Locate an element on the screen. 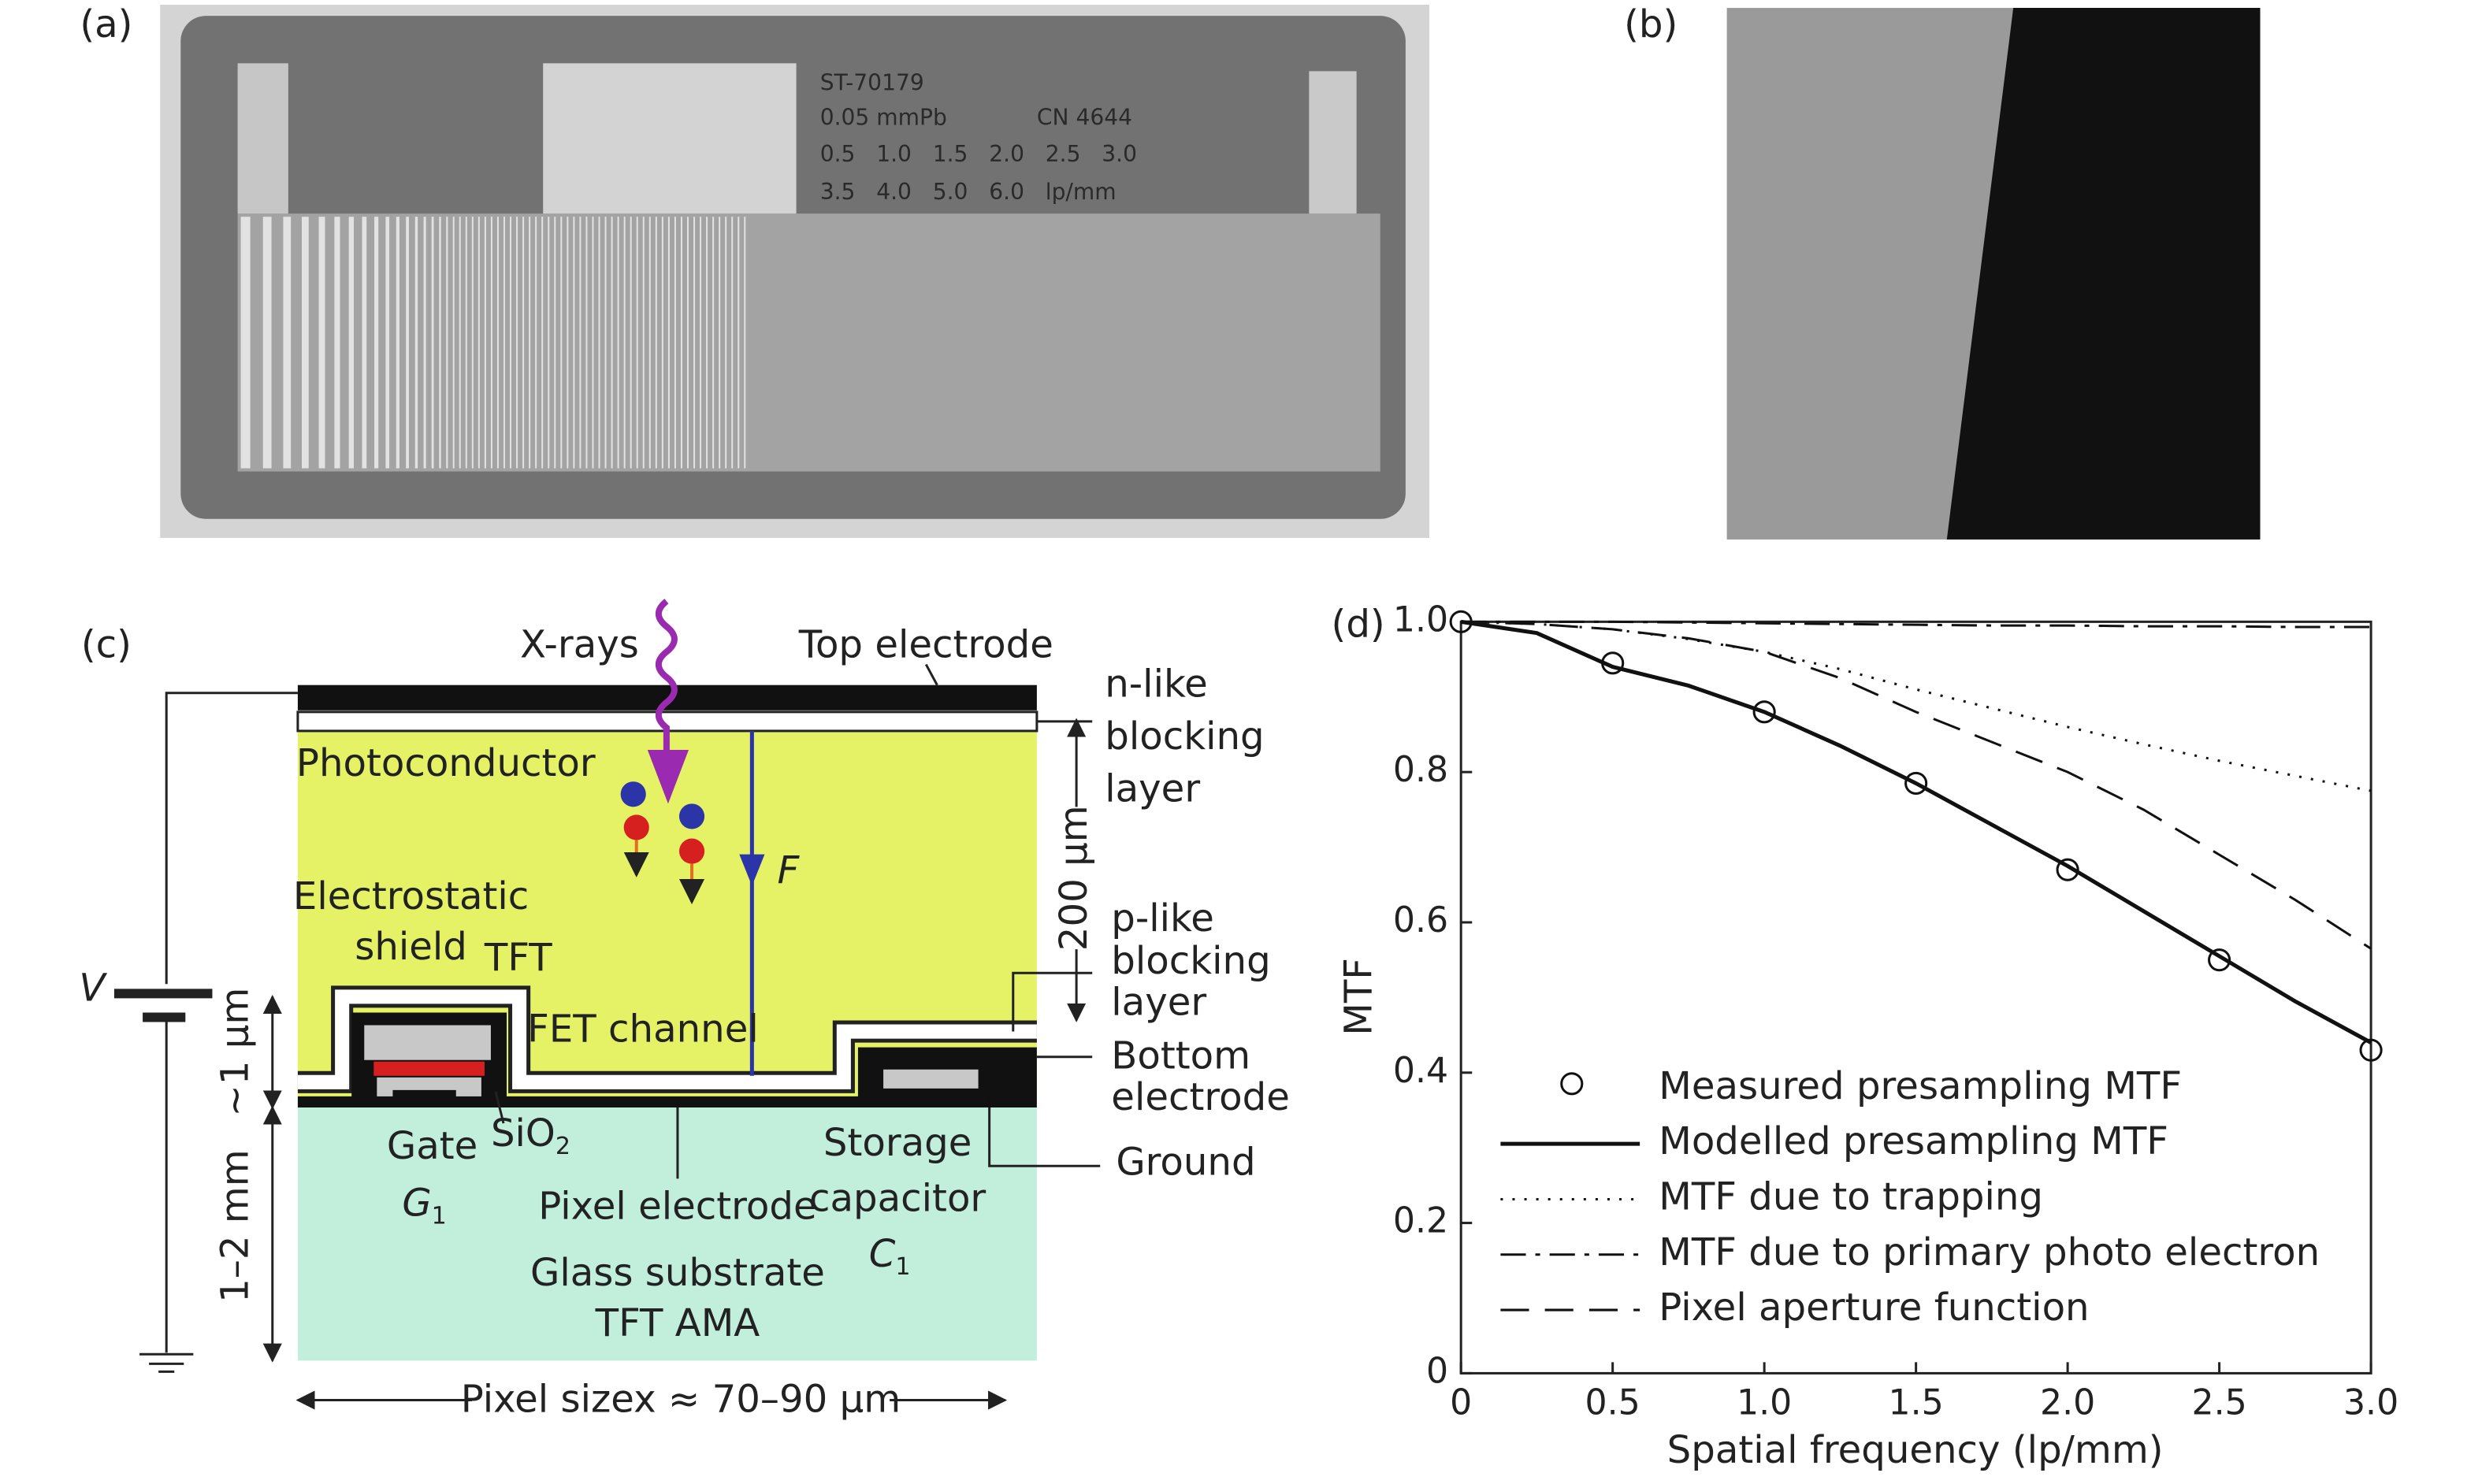  label: SiO is located at coordinates (523, 1133).